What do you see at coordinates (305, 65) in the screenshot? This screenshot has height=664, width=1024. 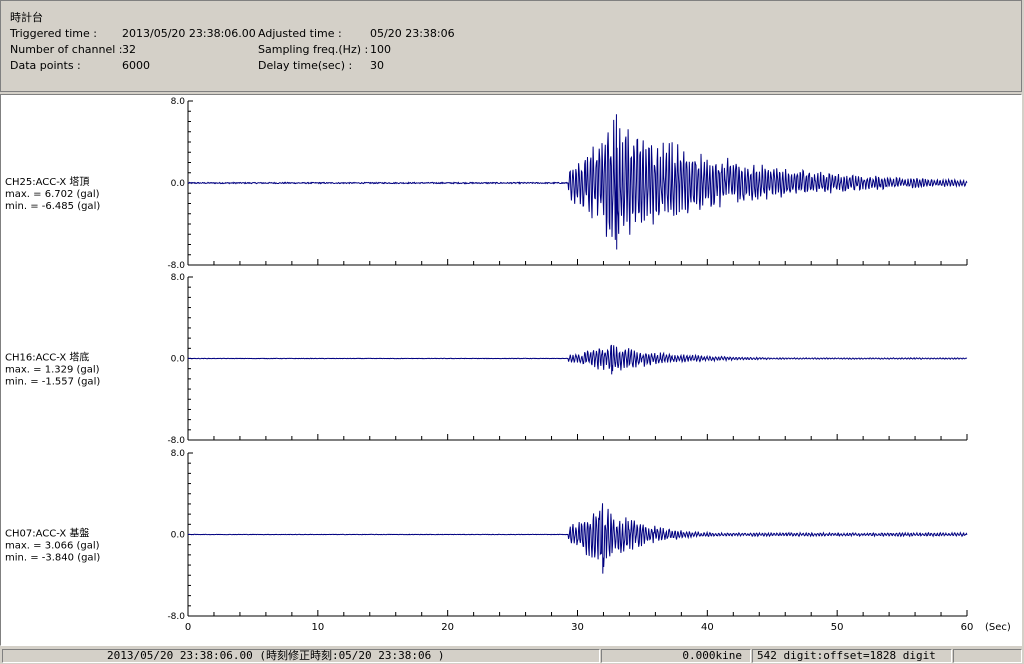 I see `delay-time-label: Delay time(sec) :` at bounding box center [305, 65].